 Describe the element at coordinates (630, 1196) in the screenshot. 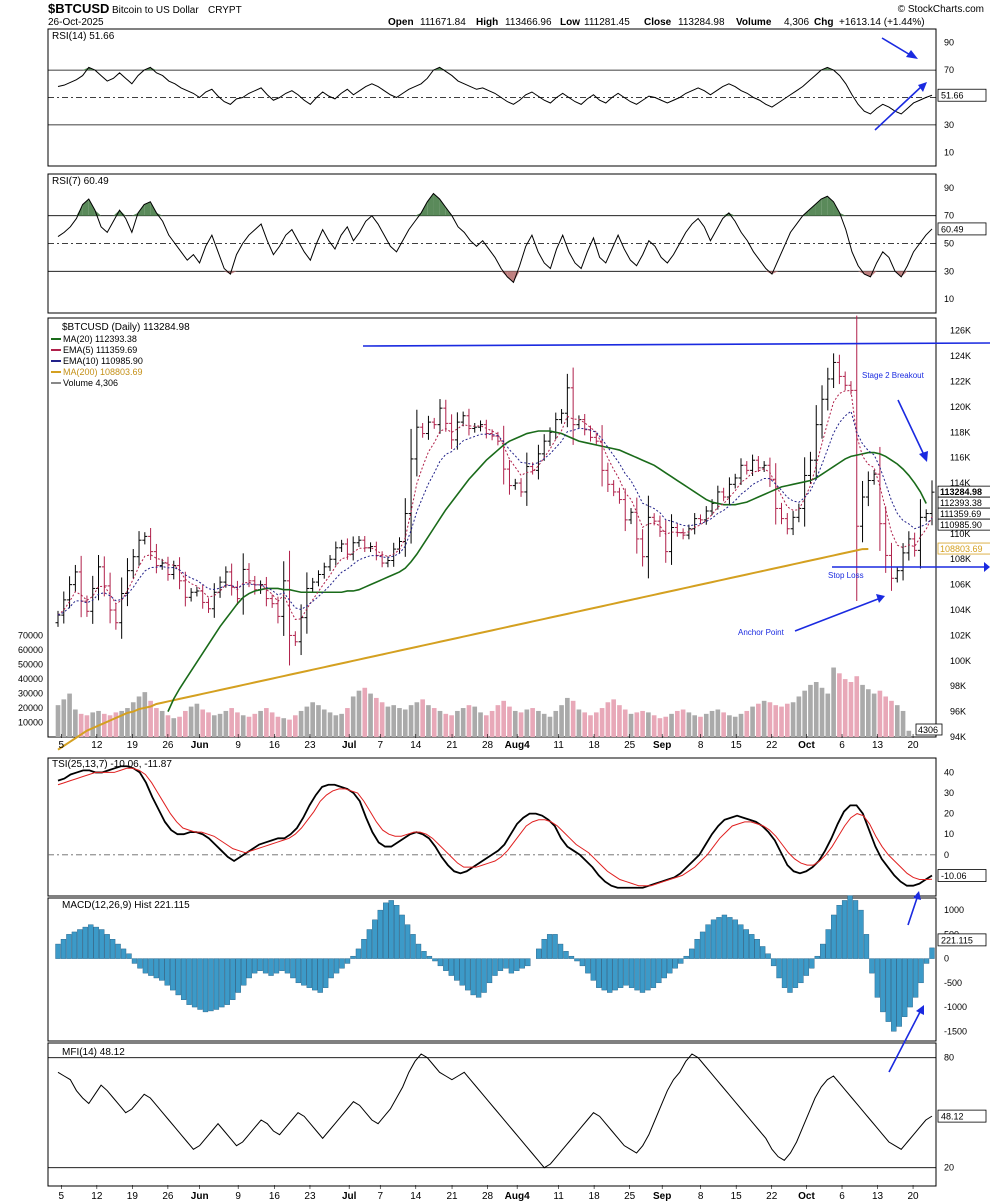

I see `x-label: 25` at that location.